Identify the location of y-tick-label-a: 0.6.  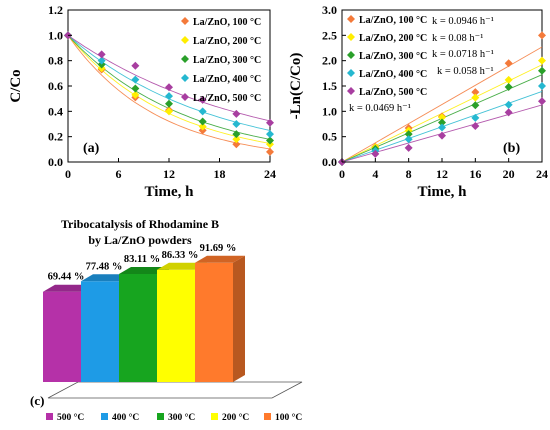
(55, 86).